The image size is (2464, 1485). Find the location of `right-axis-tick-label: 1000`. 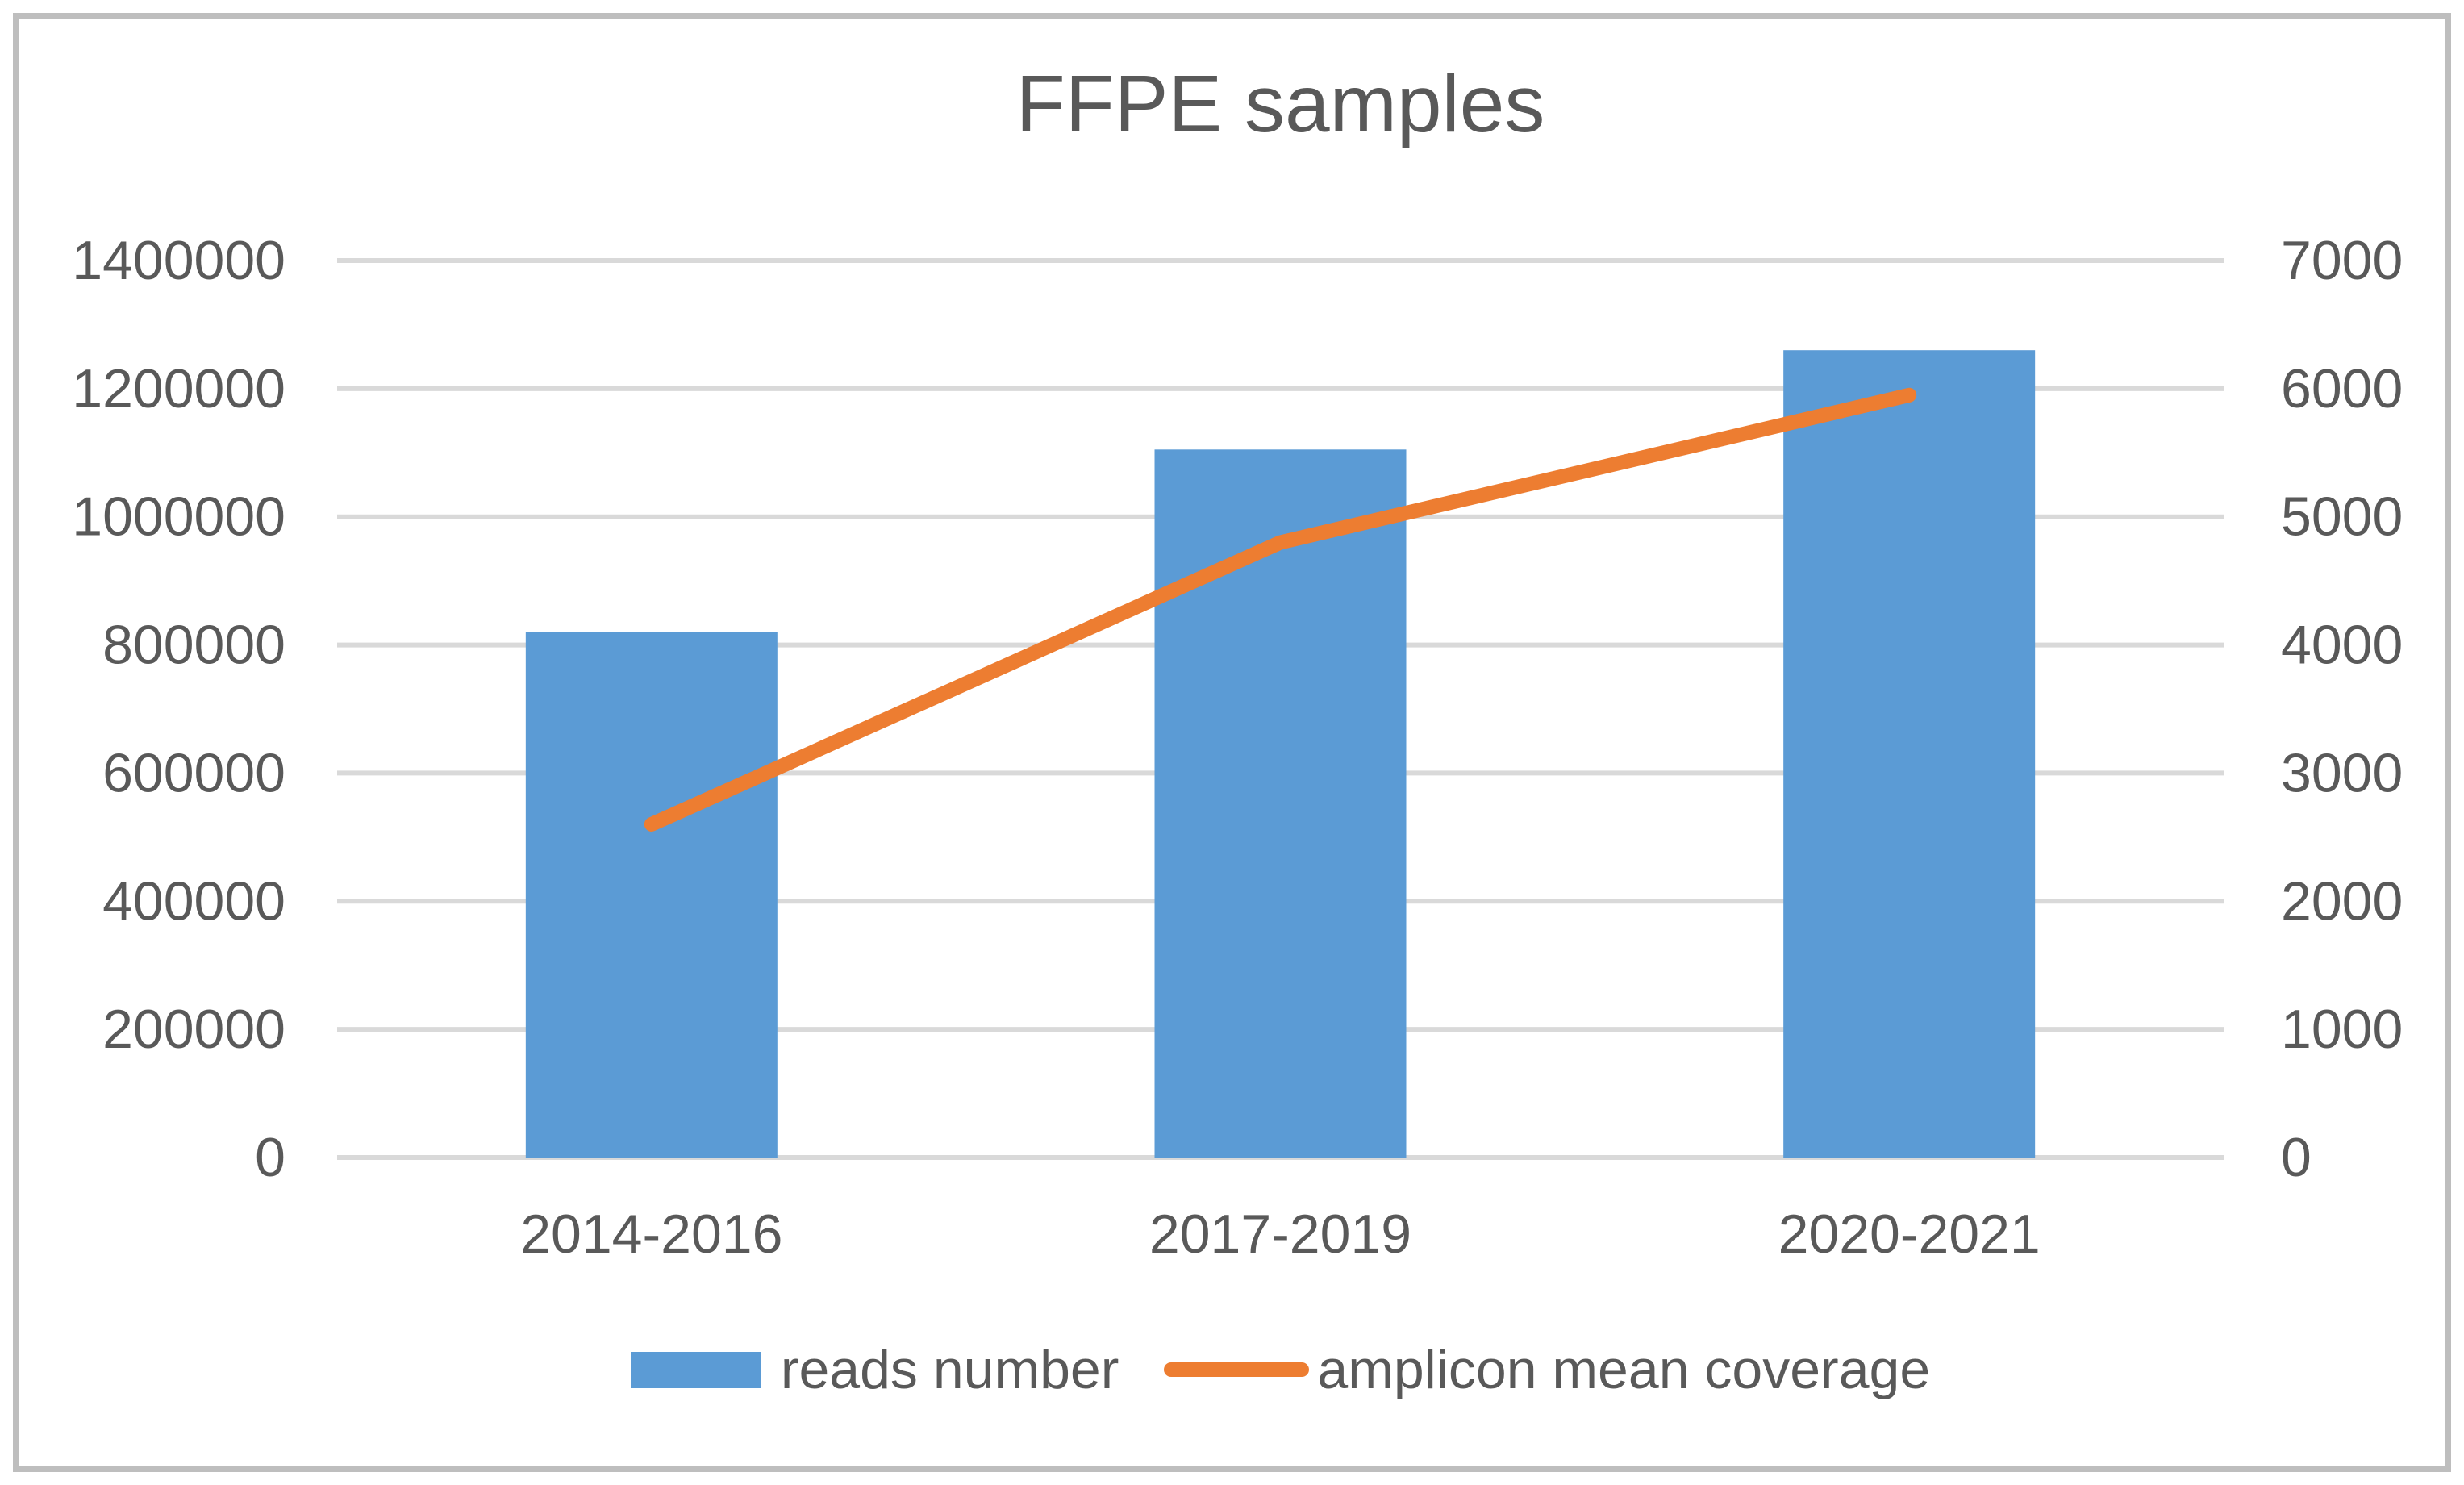

right-axis-tick-label: 1000 is located at coordinates (2342, 1029).